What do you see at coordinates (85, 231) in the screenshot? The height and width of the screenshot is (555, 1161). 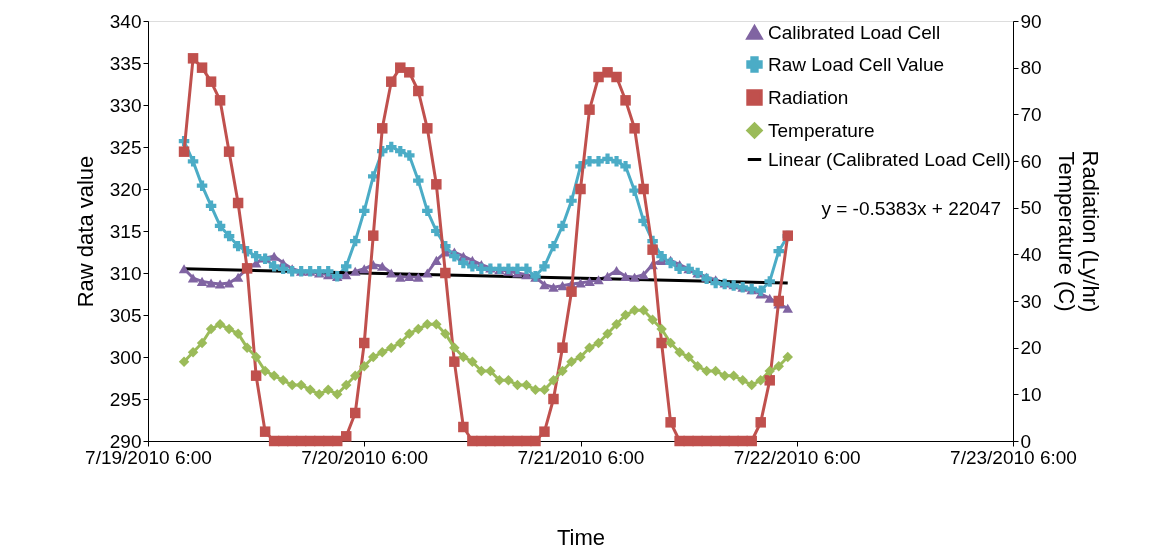 I see `y-axis-title: Raw data value` at bounding box center [85, 231].